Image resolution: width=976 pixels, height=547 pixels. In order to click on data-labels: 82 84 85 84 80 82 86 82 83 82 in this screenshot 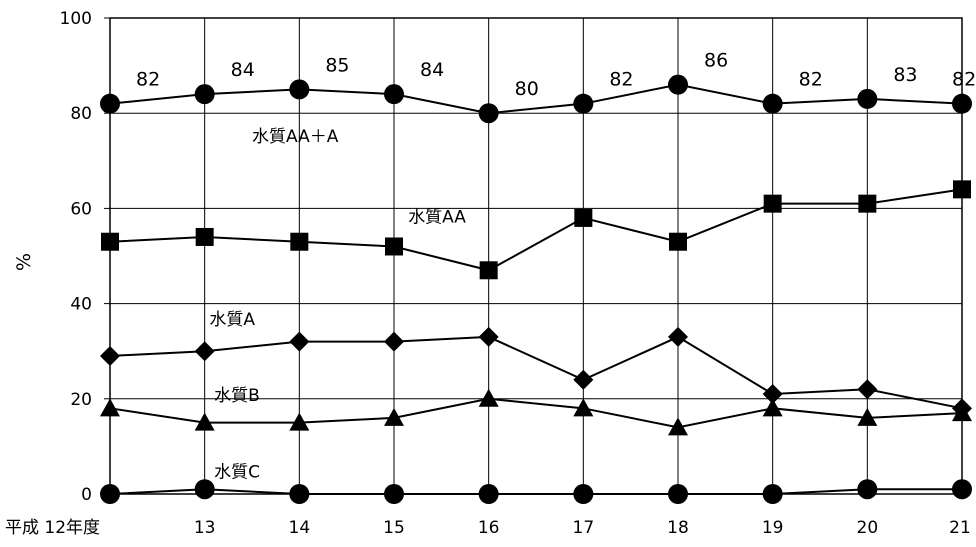, I will do `click(556, 75)`.